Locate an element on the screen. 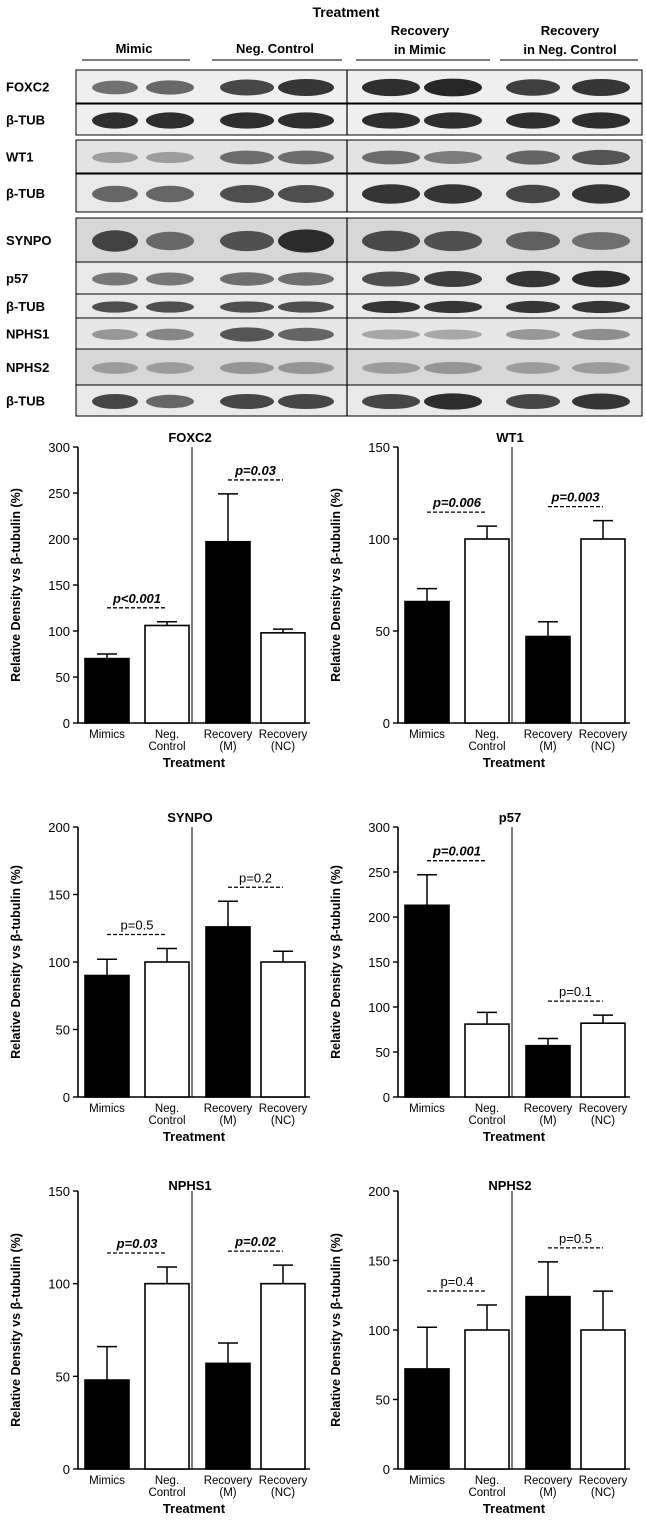  y-tick-label: 200 is located at coordinates (379, 1191).